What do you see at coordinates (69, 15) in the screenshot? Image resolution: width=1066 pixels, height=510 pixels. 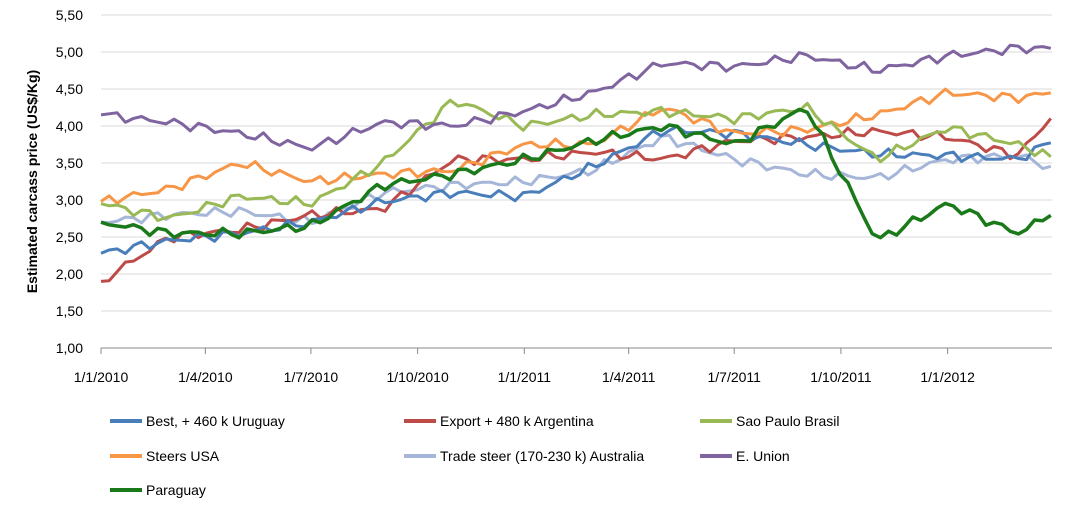 I see `y-tick-label: 5,50` at bounding box center [69, 15].